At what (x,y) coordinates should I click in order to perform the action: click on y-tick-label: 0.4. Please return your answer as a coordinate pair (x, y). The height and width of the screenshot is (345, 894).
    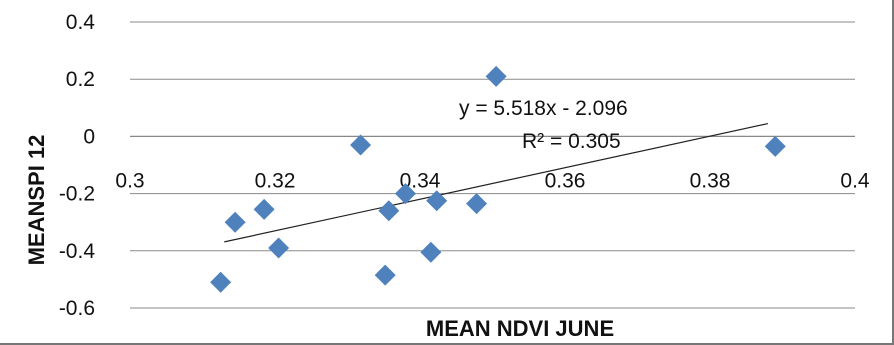
    Looking at the image, I should click on (81, 22).